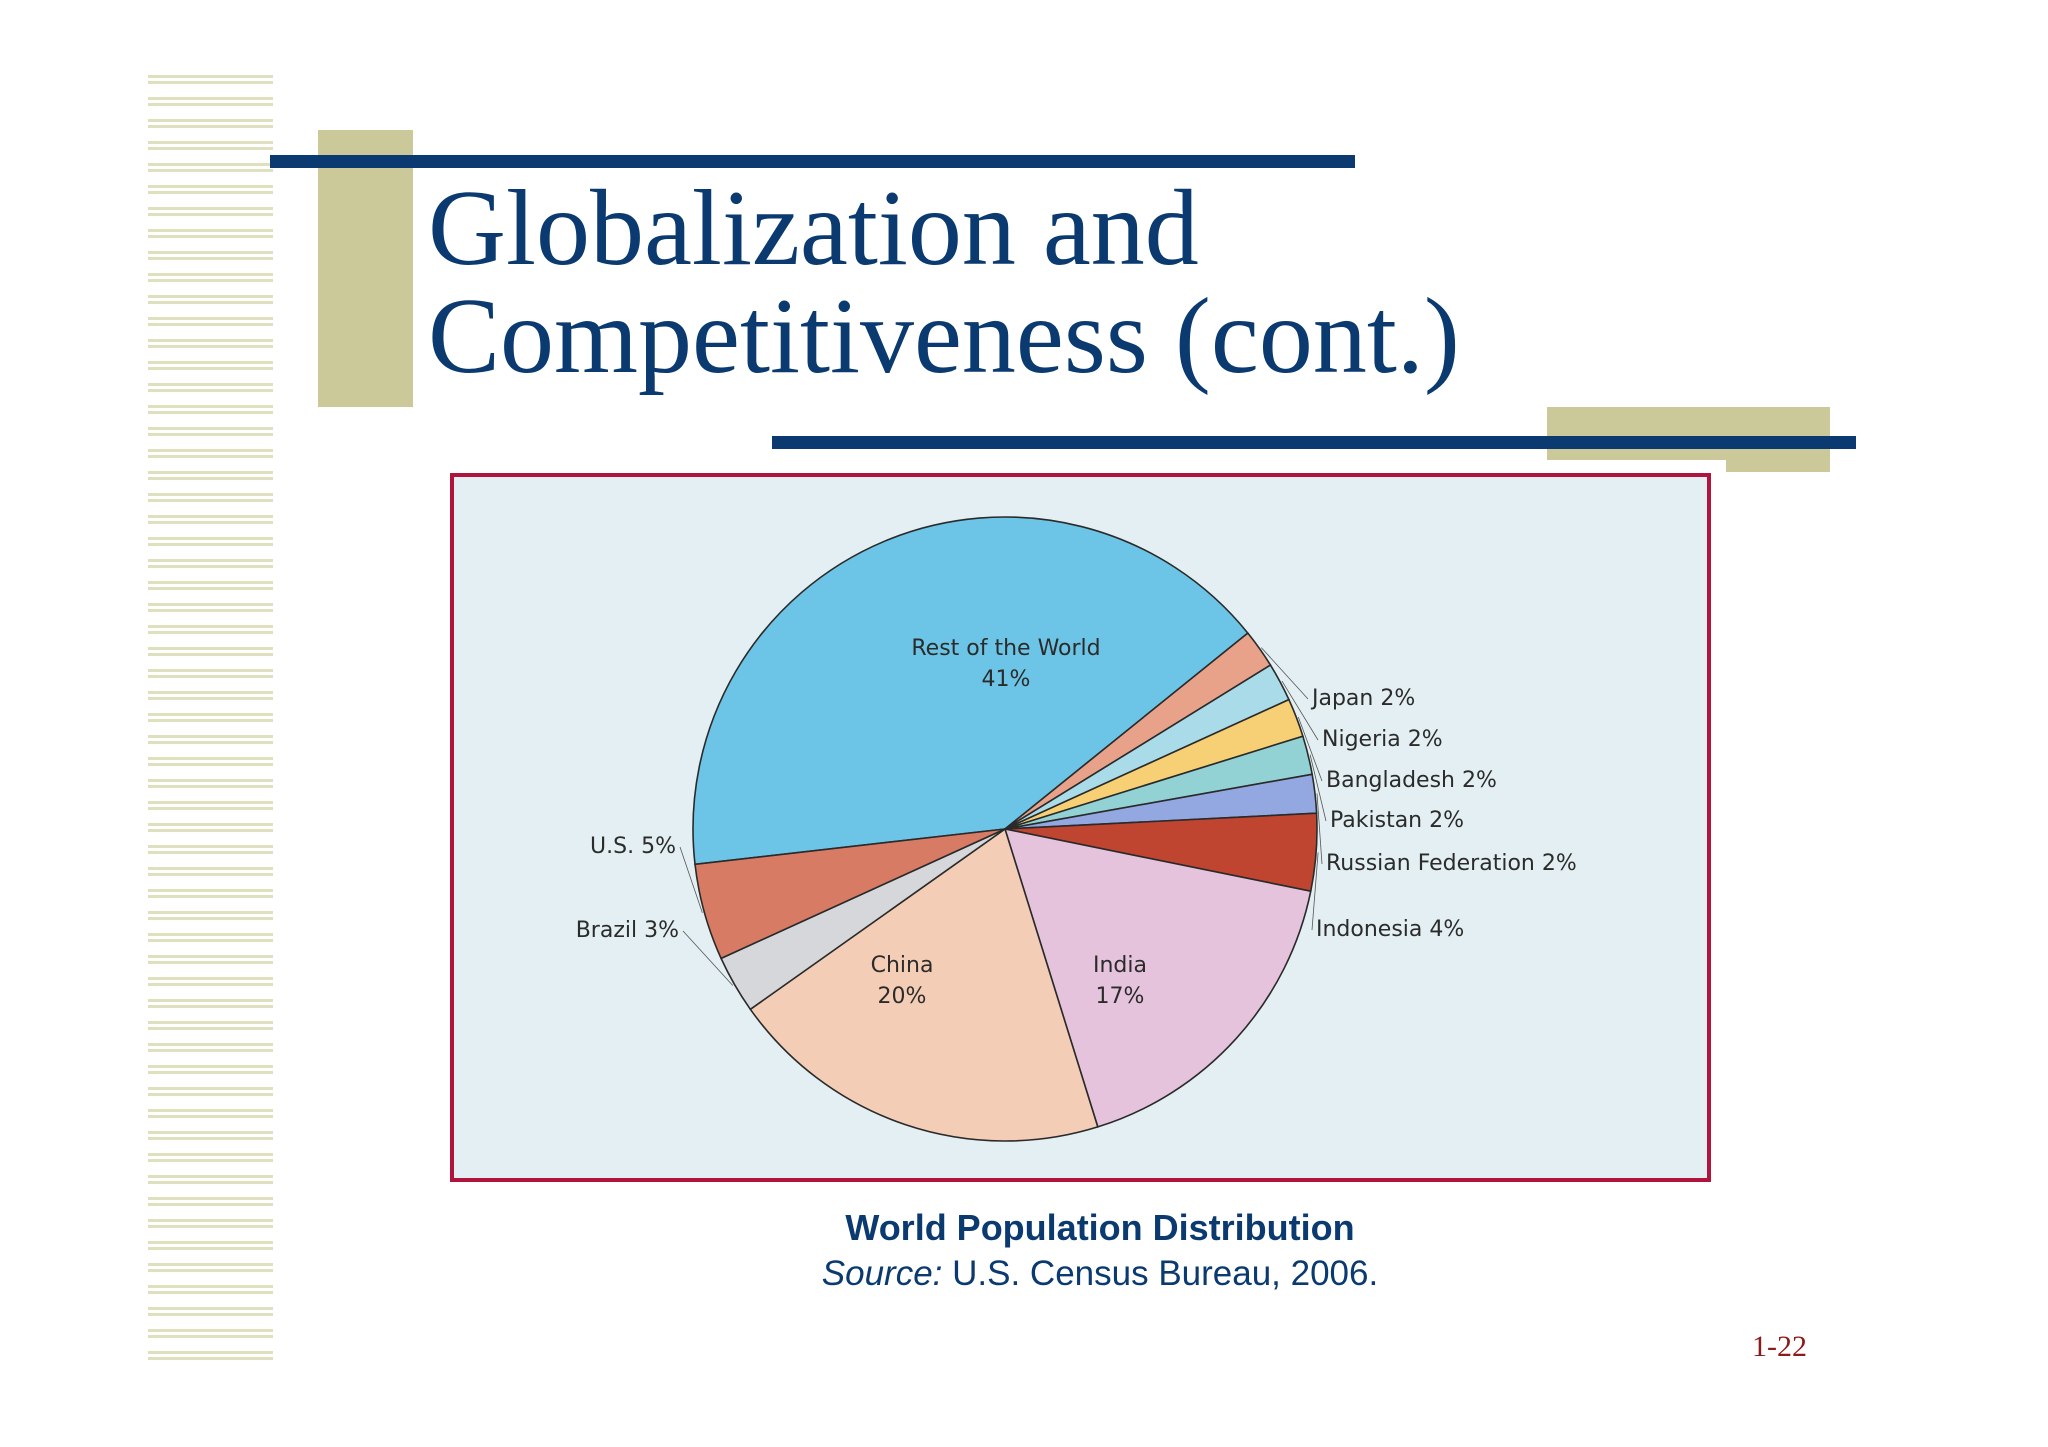 The image size is (2048, 1447). Describe the element at coordinates (1310, 749) in the screenshot. I see `leader-line-bangladesh` at that location.